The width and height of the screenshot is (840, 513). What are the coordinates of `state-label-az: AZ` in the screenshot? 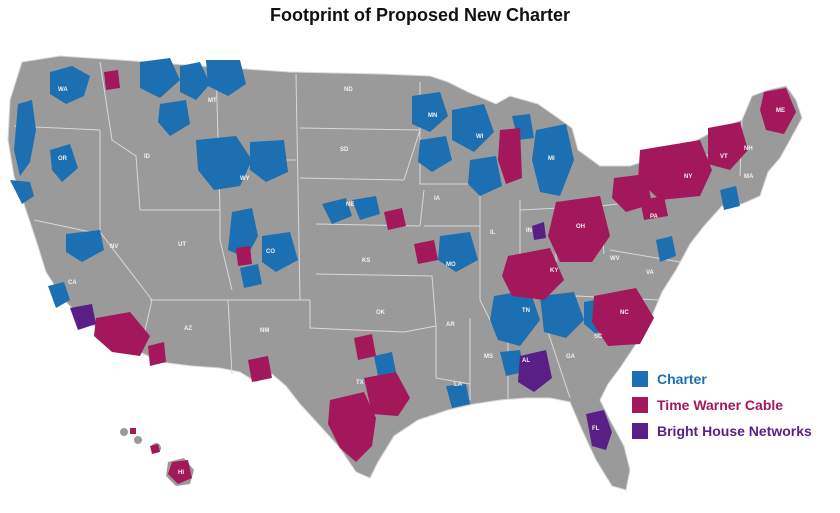 It's located at (188, 329).